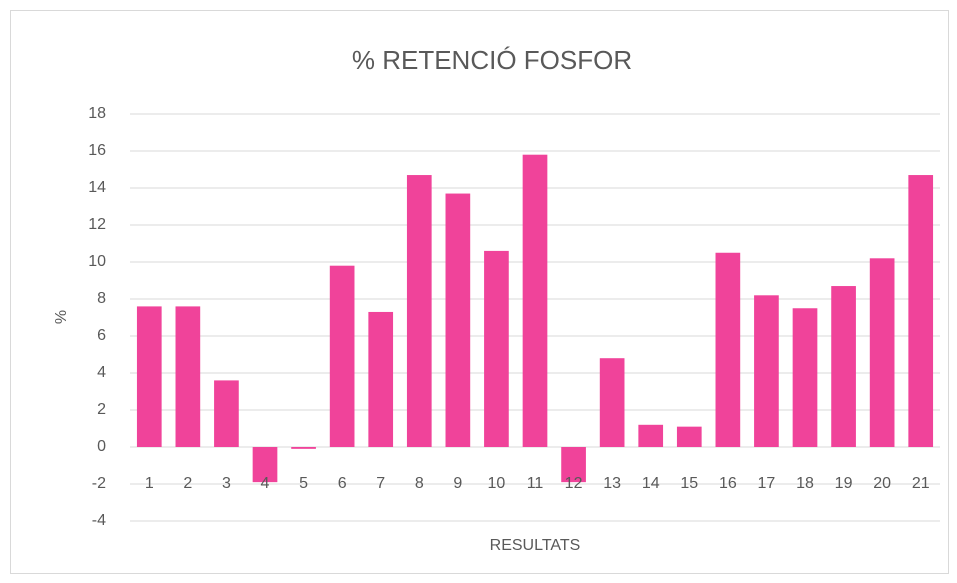  I want to click on x-tick-label: 21, so click(921, 483).